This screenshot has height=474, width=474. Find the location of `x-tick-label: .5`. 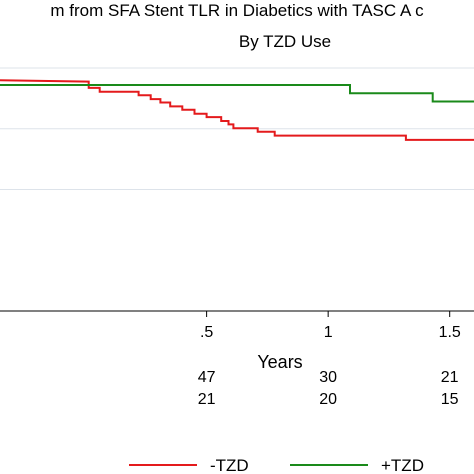

x-tick-label: .5 is located at coordinates (206, 332).